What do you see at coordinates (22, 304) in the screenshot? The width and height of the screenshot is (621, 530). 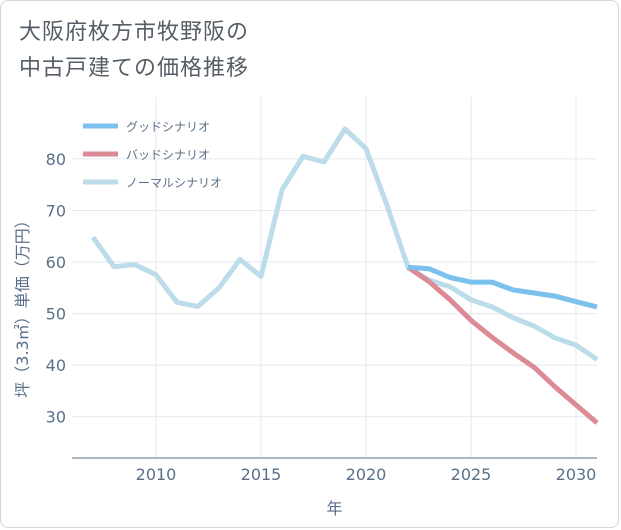 I see `y-axis-label: 坪（3.3㎡）単価（万円）` at bounding box center [22, 304].